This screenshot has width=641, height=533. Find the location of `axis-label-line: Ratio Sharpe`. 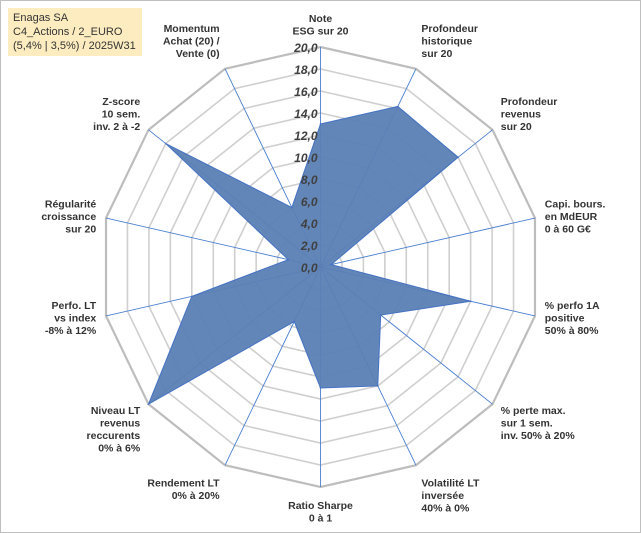

axis-label-line: Ratio Sharpe is located at coordinates (320, 506).